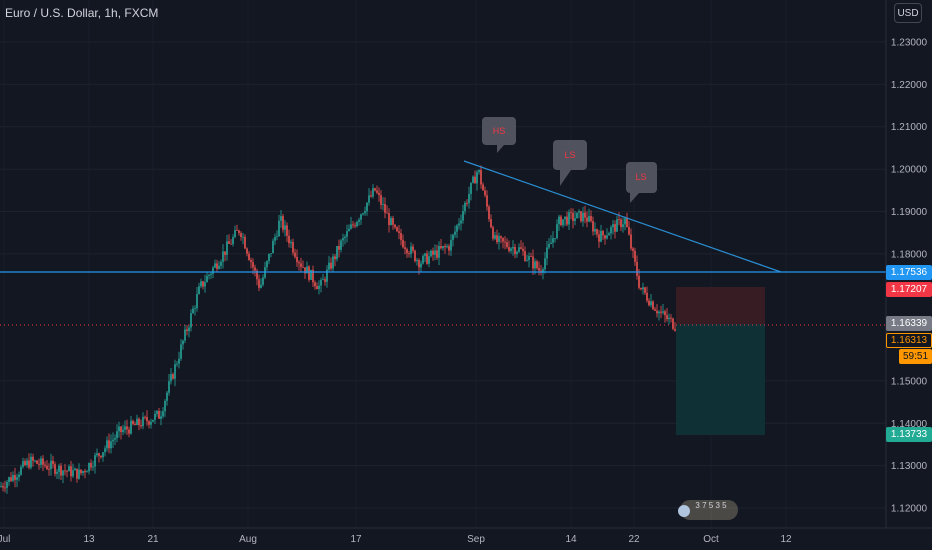  I want to click on time-tick-label: 13, so click(89, 539).